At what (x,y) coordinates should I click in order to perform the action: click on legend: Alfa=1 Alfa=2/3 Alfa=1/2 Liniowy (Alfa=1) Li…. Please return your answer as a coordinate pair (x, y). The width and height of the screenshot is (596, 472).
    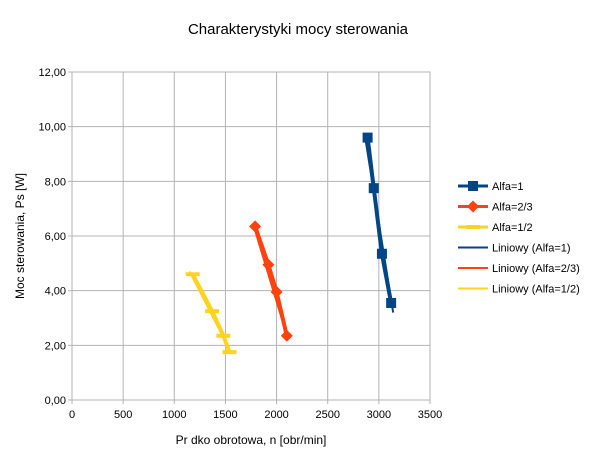
    Looking at the image, I should click on (519, 238).